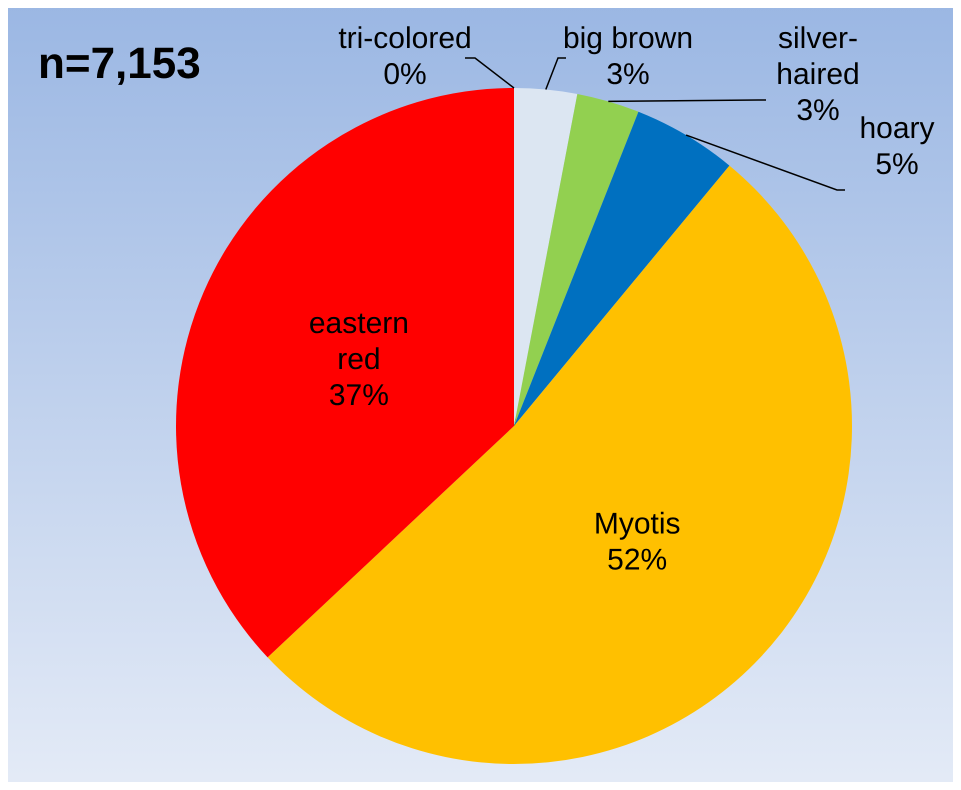  I want to click on slice-label: Myotis, so click(637, 524).